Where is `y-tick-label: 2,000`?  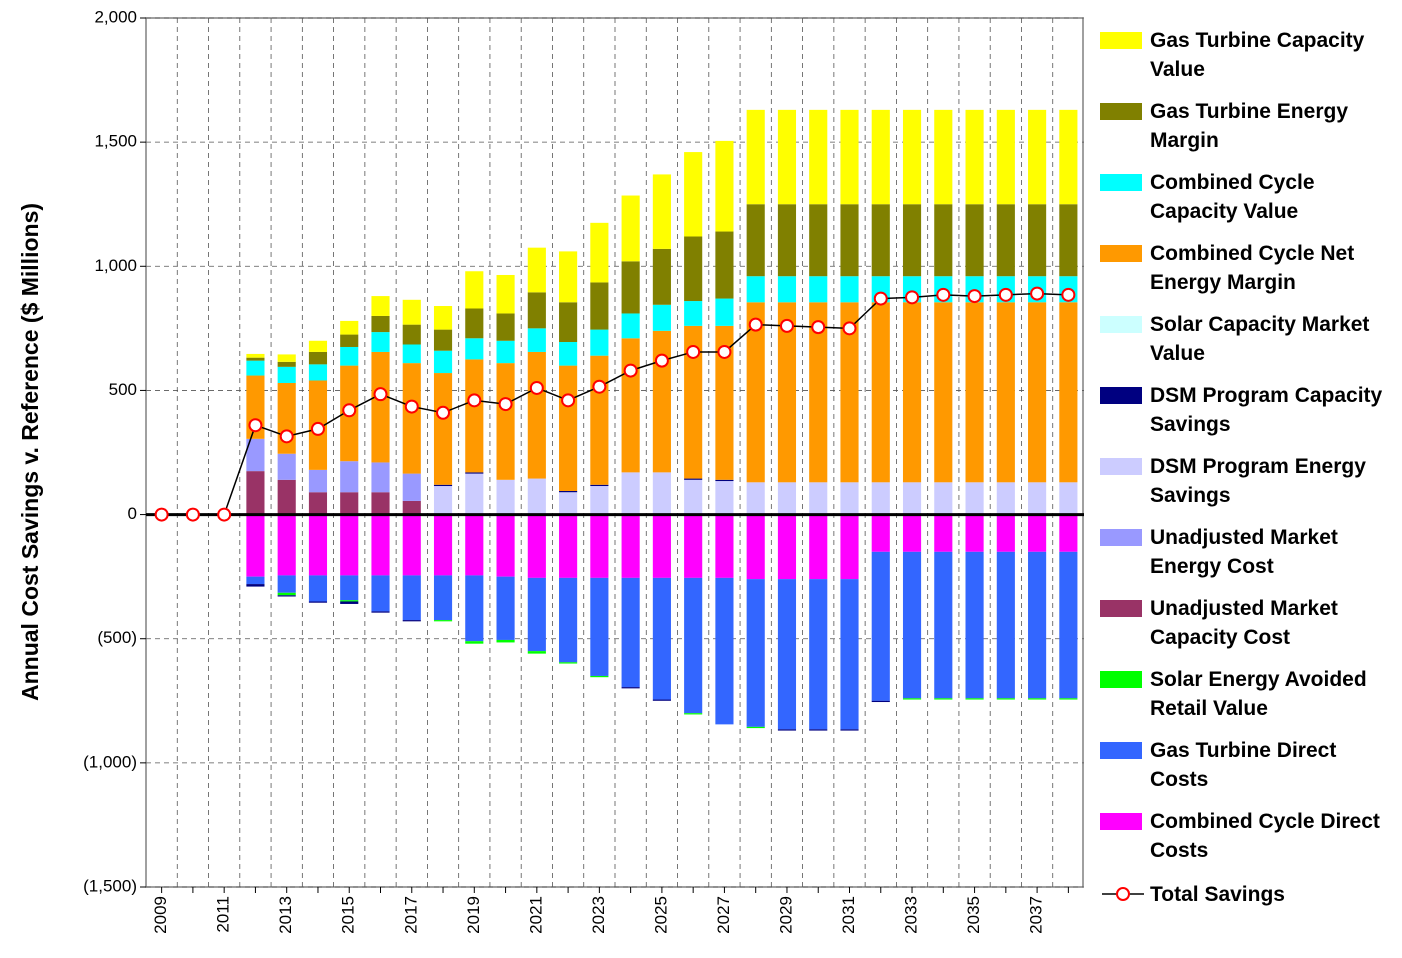
y-tick-label: 2,000 is located at coordinates (115, 16).